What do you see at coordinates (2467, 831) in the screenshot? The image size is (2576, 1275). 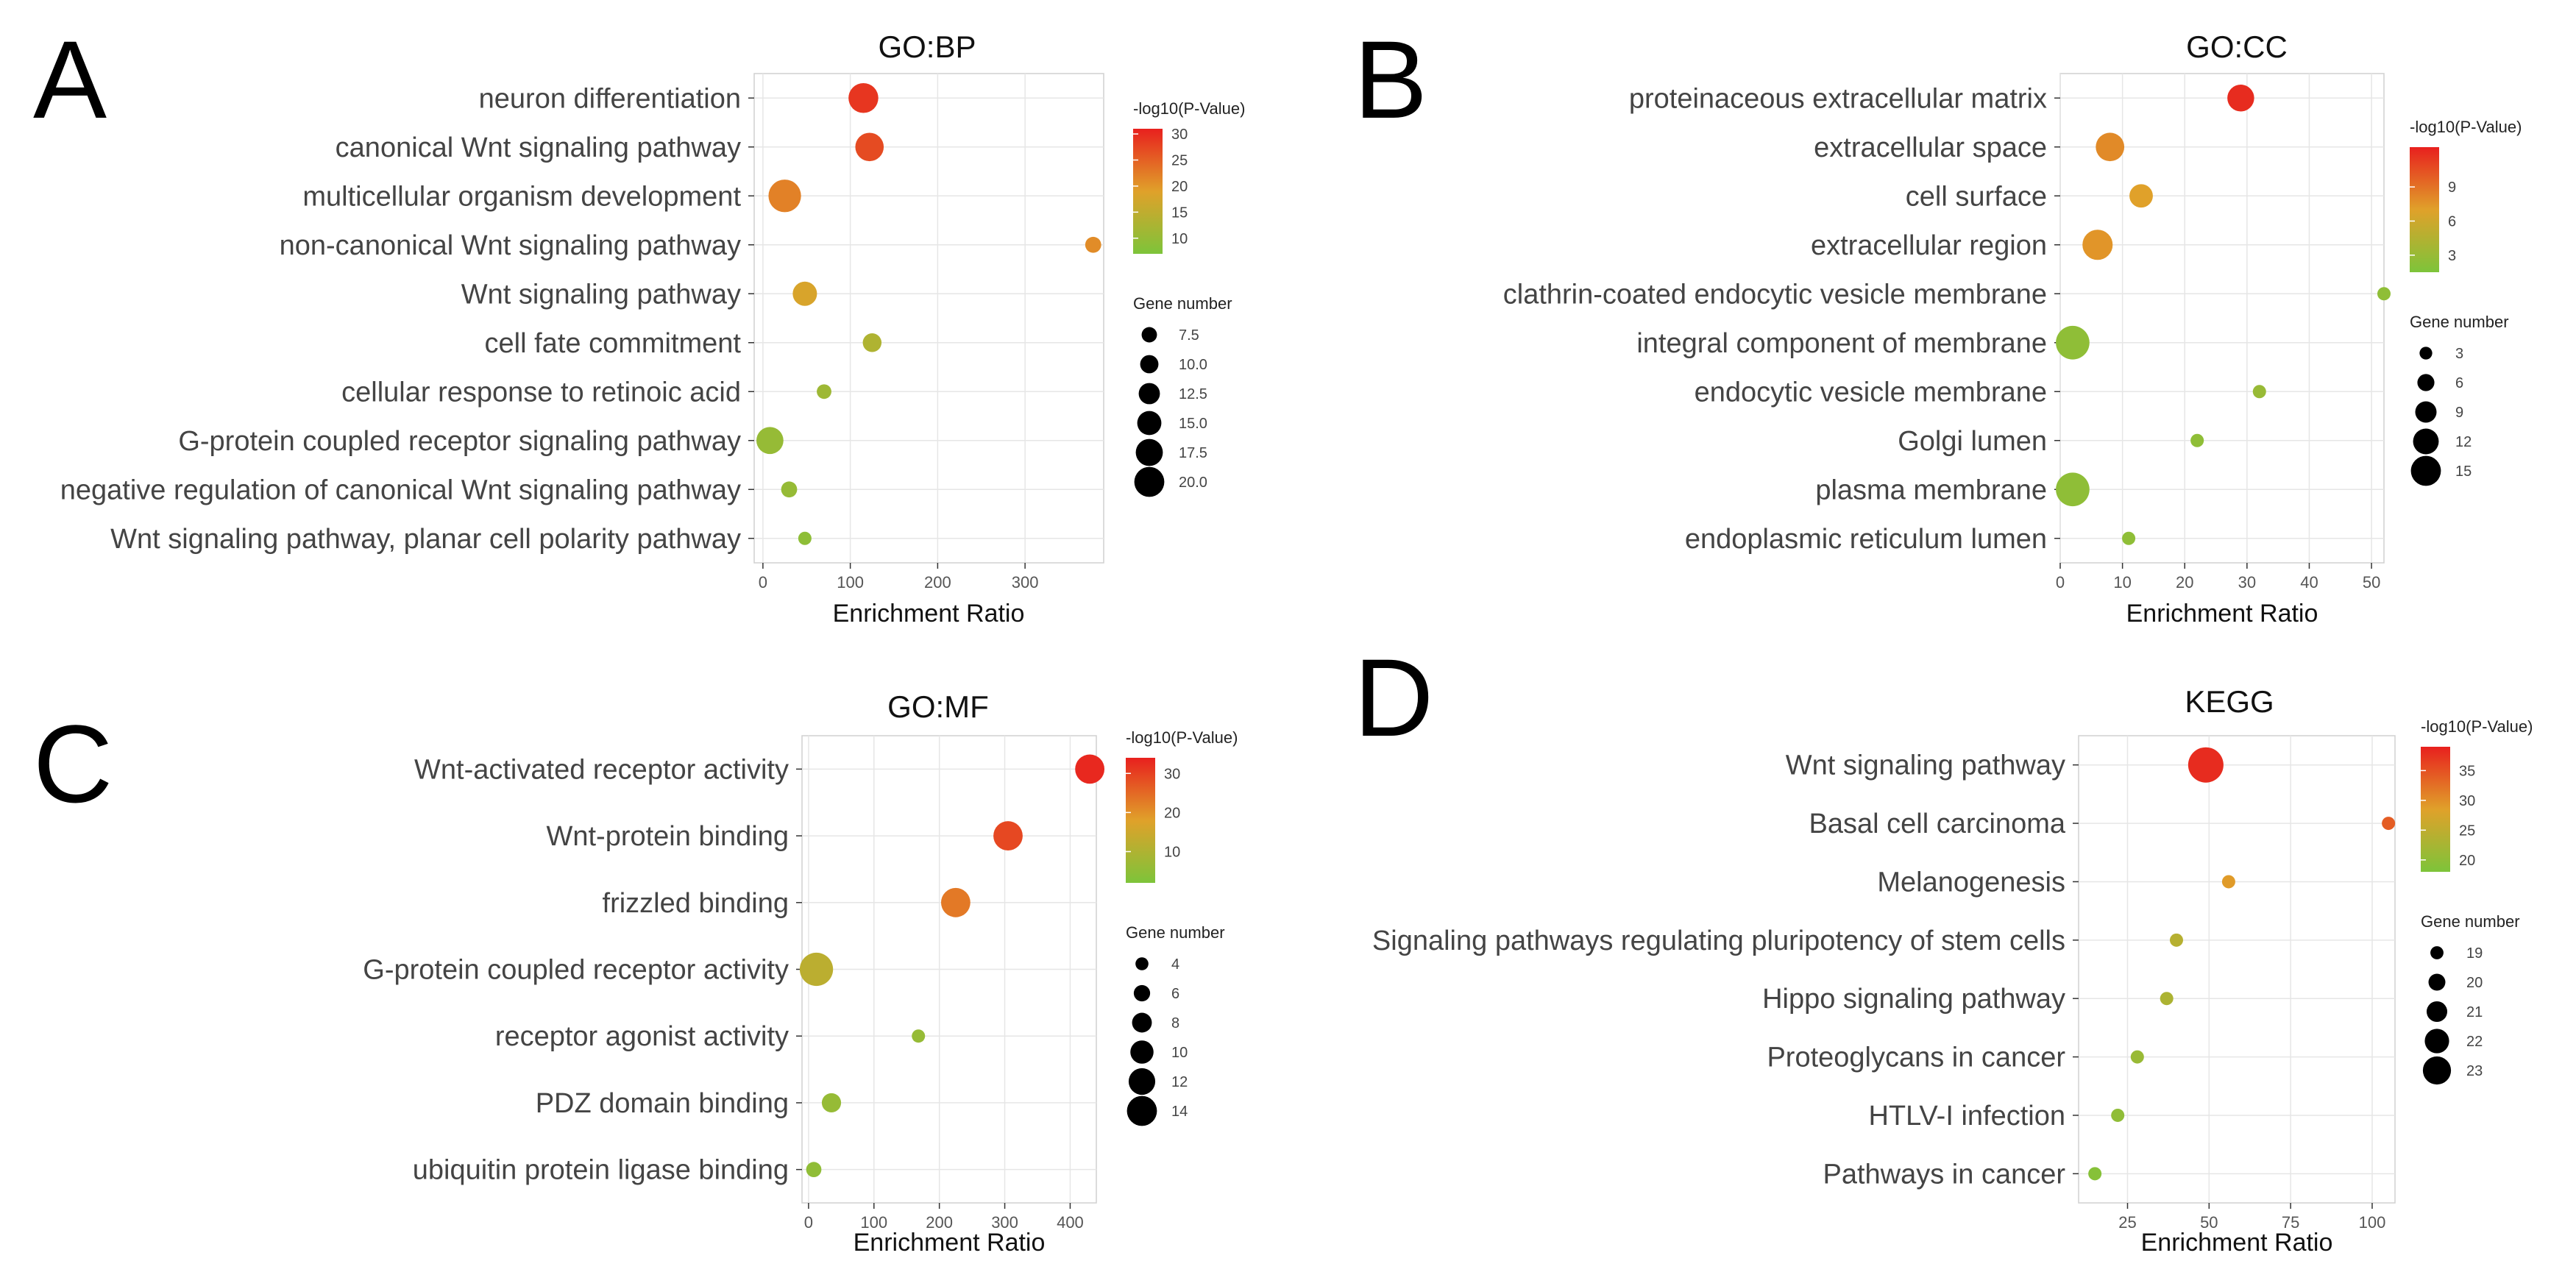 I see `color-legend-tick: 25` at bounding box center [2467, 831].